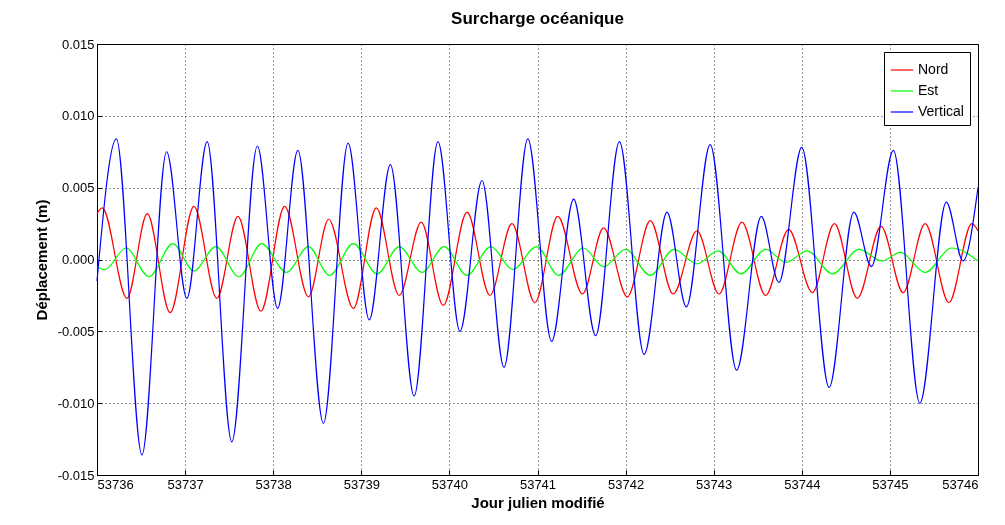 The height and width of the screenshot is (525, 1005). Describe the element at coordinates (933, 69) in the screenshot. I see `legend-label: Nord` at that location.